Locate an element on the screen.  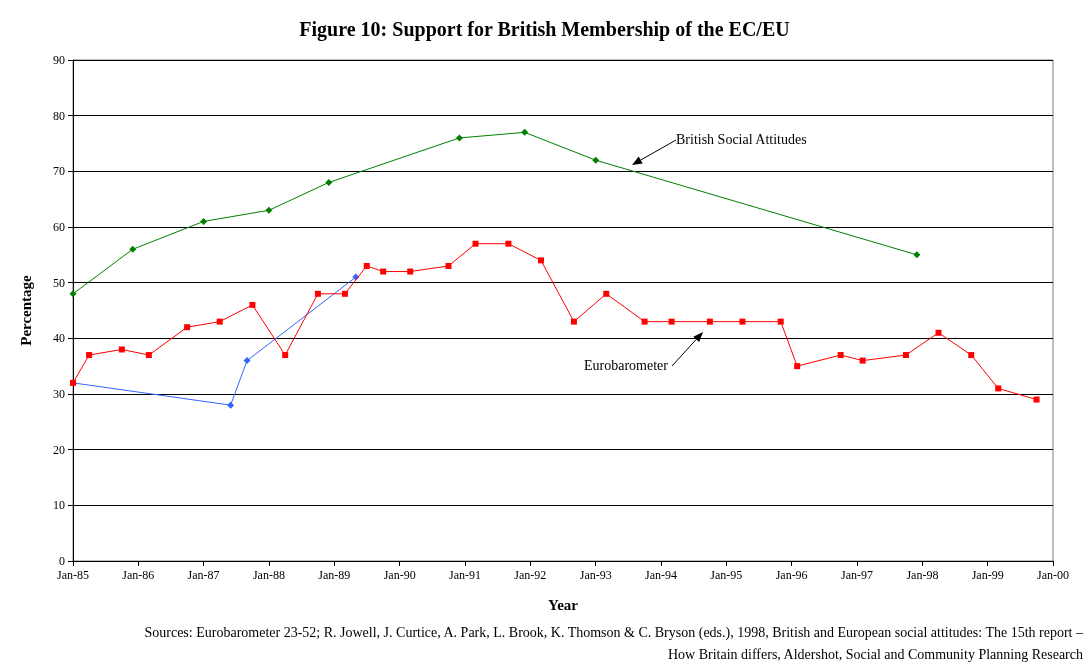
x-tick-label: Jan-93 is located at coordinates (595, 575).